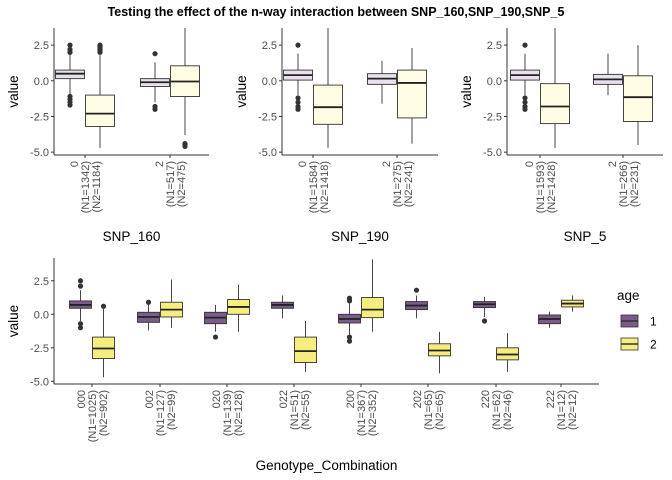  I want to click on x-tick-label: (N2=902), so click(104, 413).